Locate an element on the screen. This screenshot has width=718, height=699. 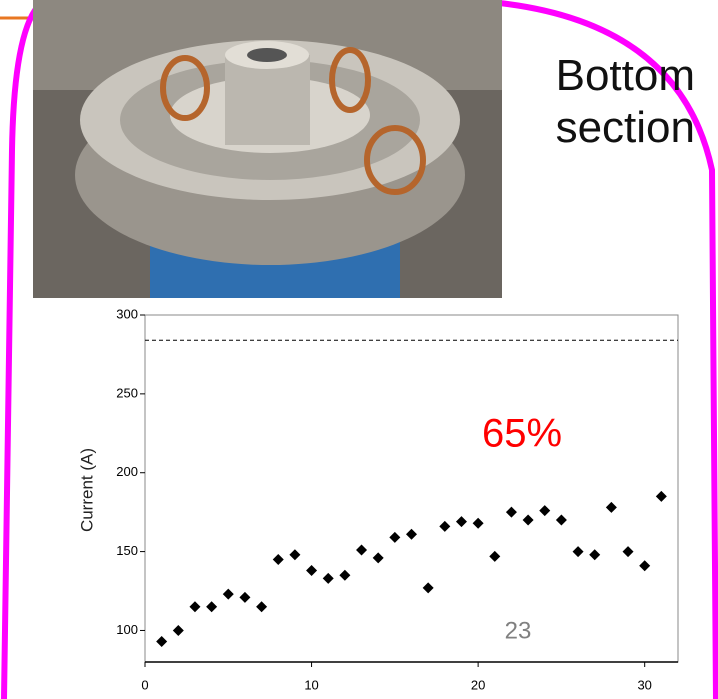
y-axis-label: Current (A) is located at coordinates (86, 490).